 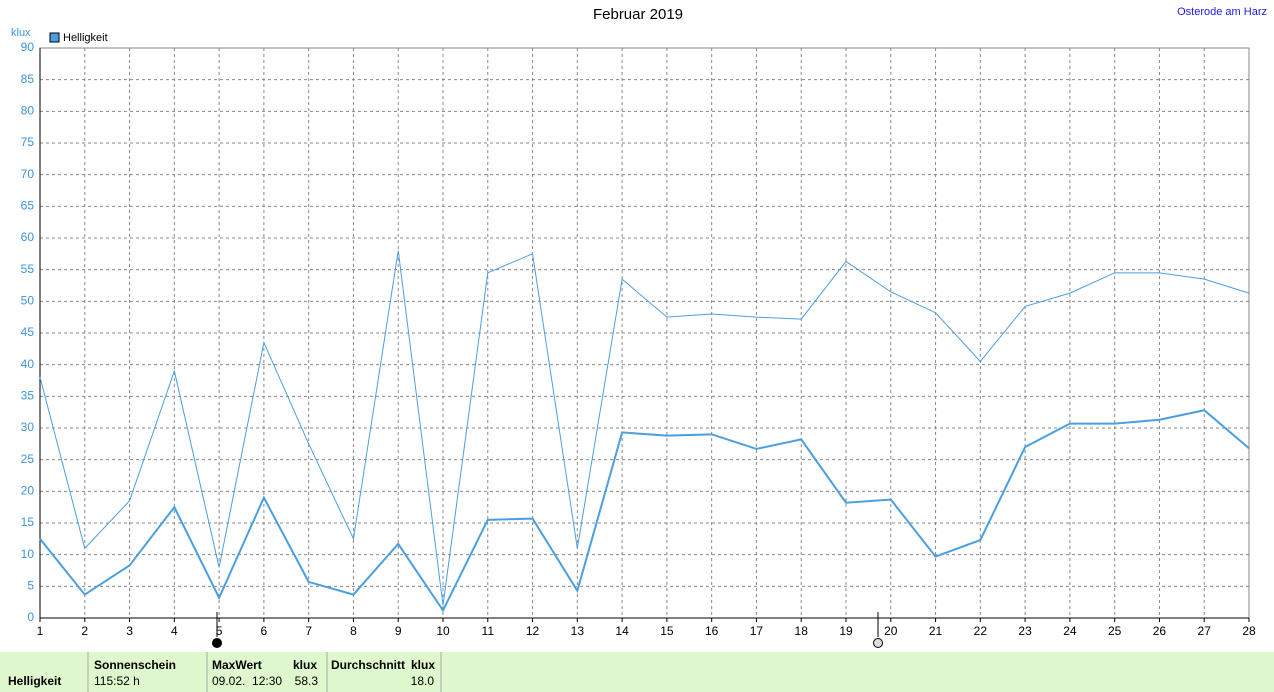 What do you see at coordinates (85, 38) in the screenshot?
I see `legend-label: Helligkeit` at bounding box center [85, 38].